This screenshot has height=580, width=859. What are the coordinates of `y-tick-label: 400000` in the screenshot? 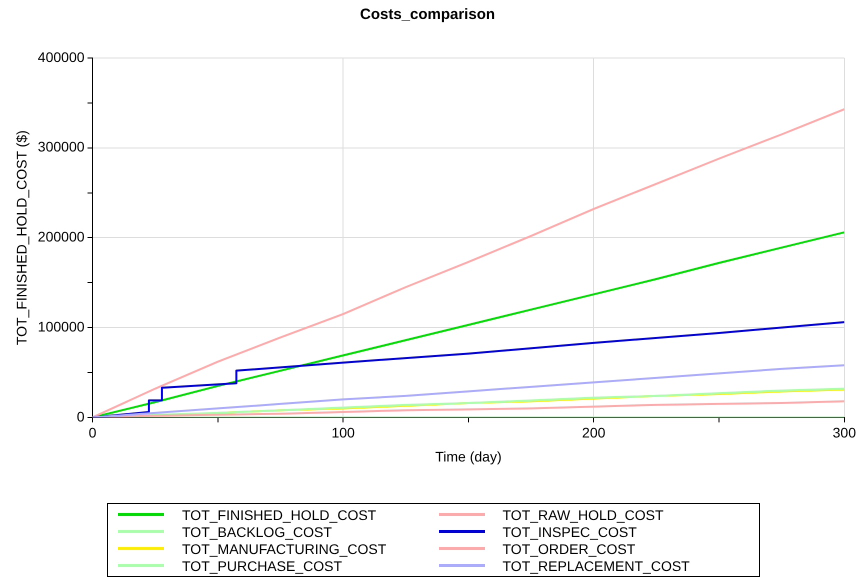 It's located at (61, 56).